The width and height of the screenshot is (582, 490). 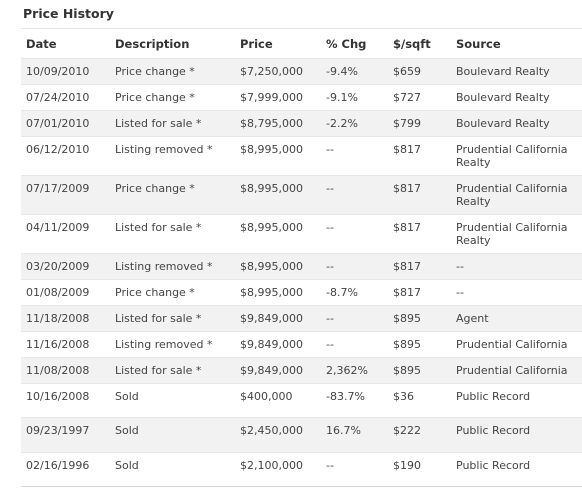 I want to click on cell-per-sqft: $36, so click(x=419, y=400).